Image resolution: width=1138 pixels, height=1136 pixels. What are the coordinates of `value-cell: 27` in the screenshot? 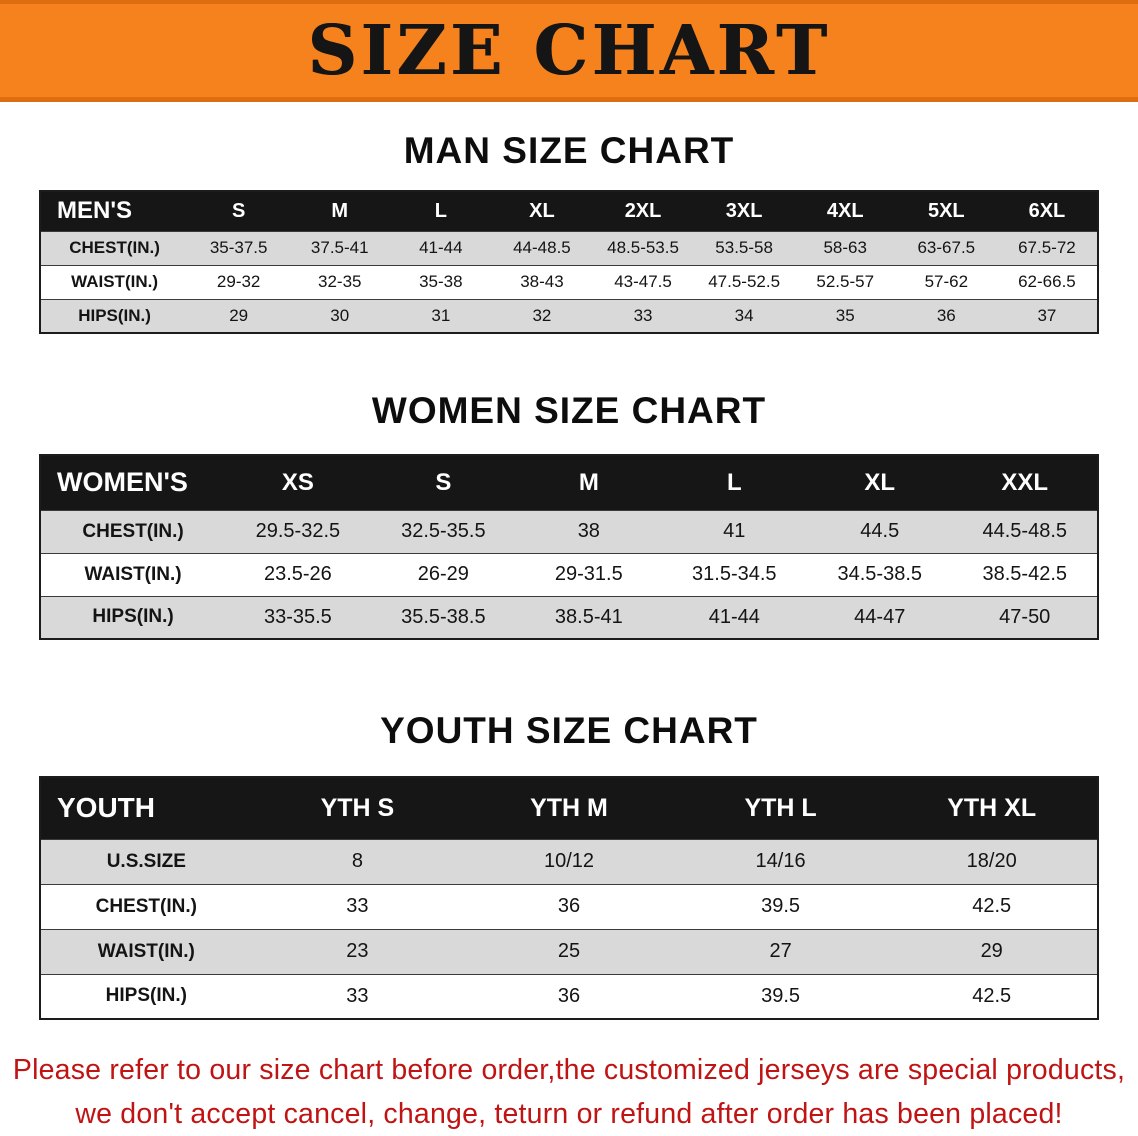 It's located at (780, 951).